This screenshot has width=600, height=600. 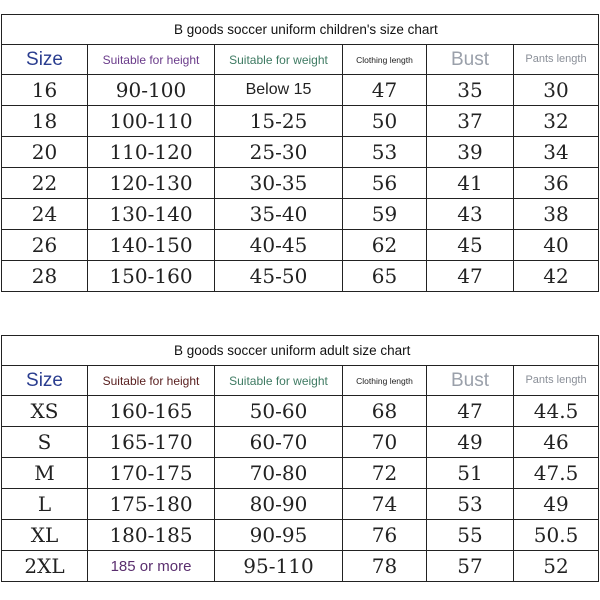 I want to click on size-cell: 24, so click(x=44, y=214).